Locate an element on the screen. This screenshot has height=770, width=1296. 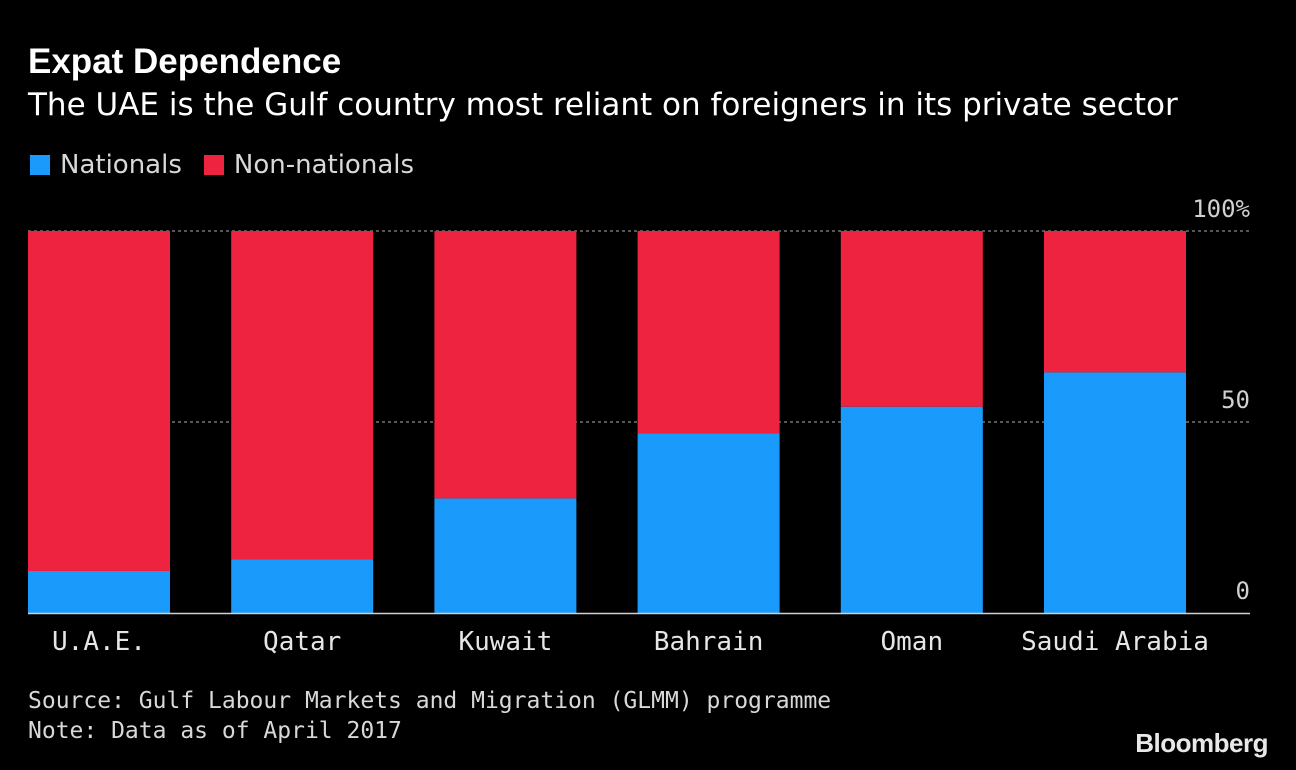
bar-non-nationals-bahrain is located at coordinates (708, 332).